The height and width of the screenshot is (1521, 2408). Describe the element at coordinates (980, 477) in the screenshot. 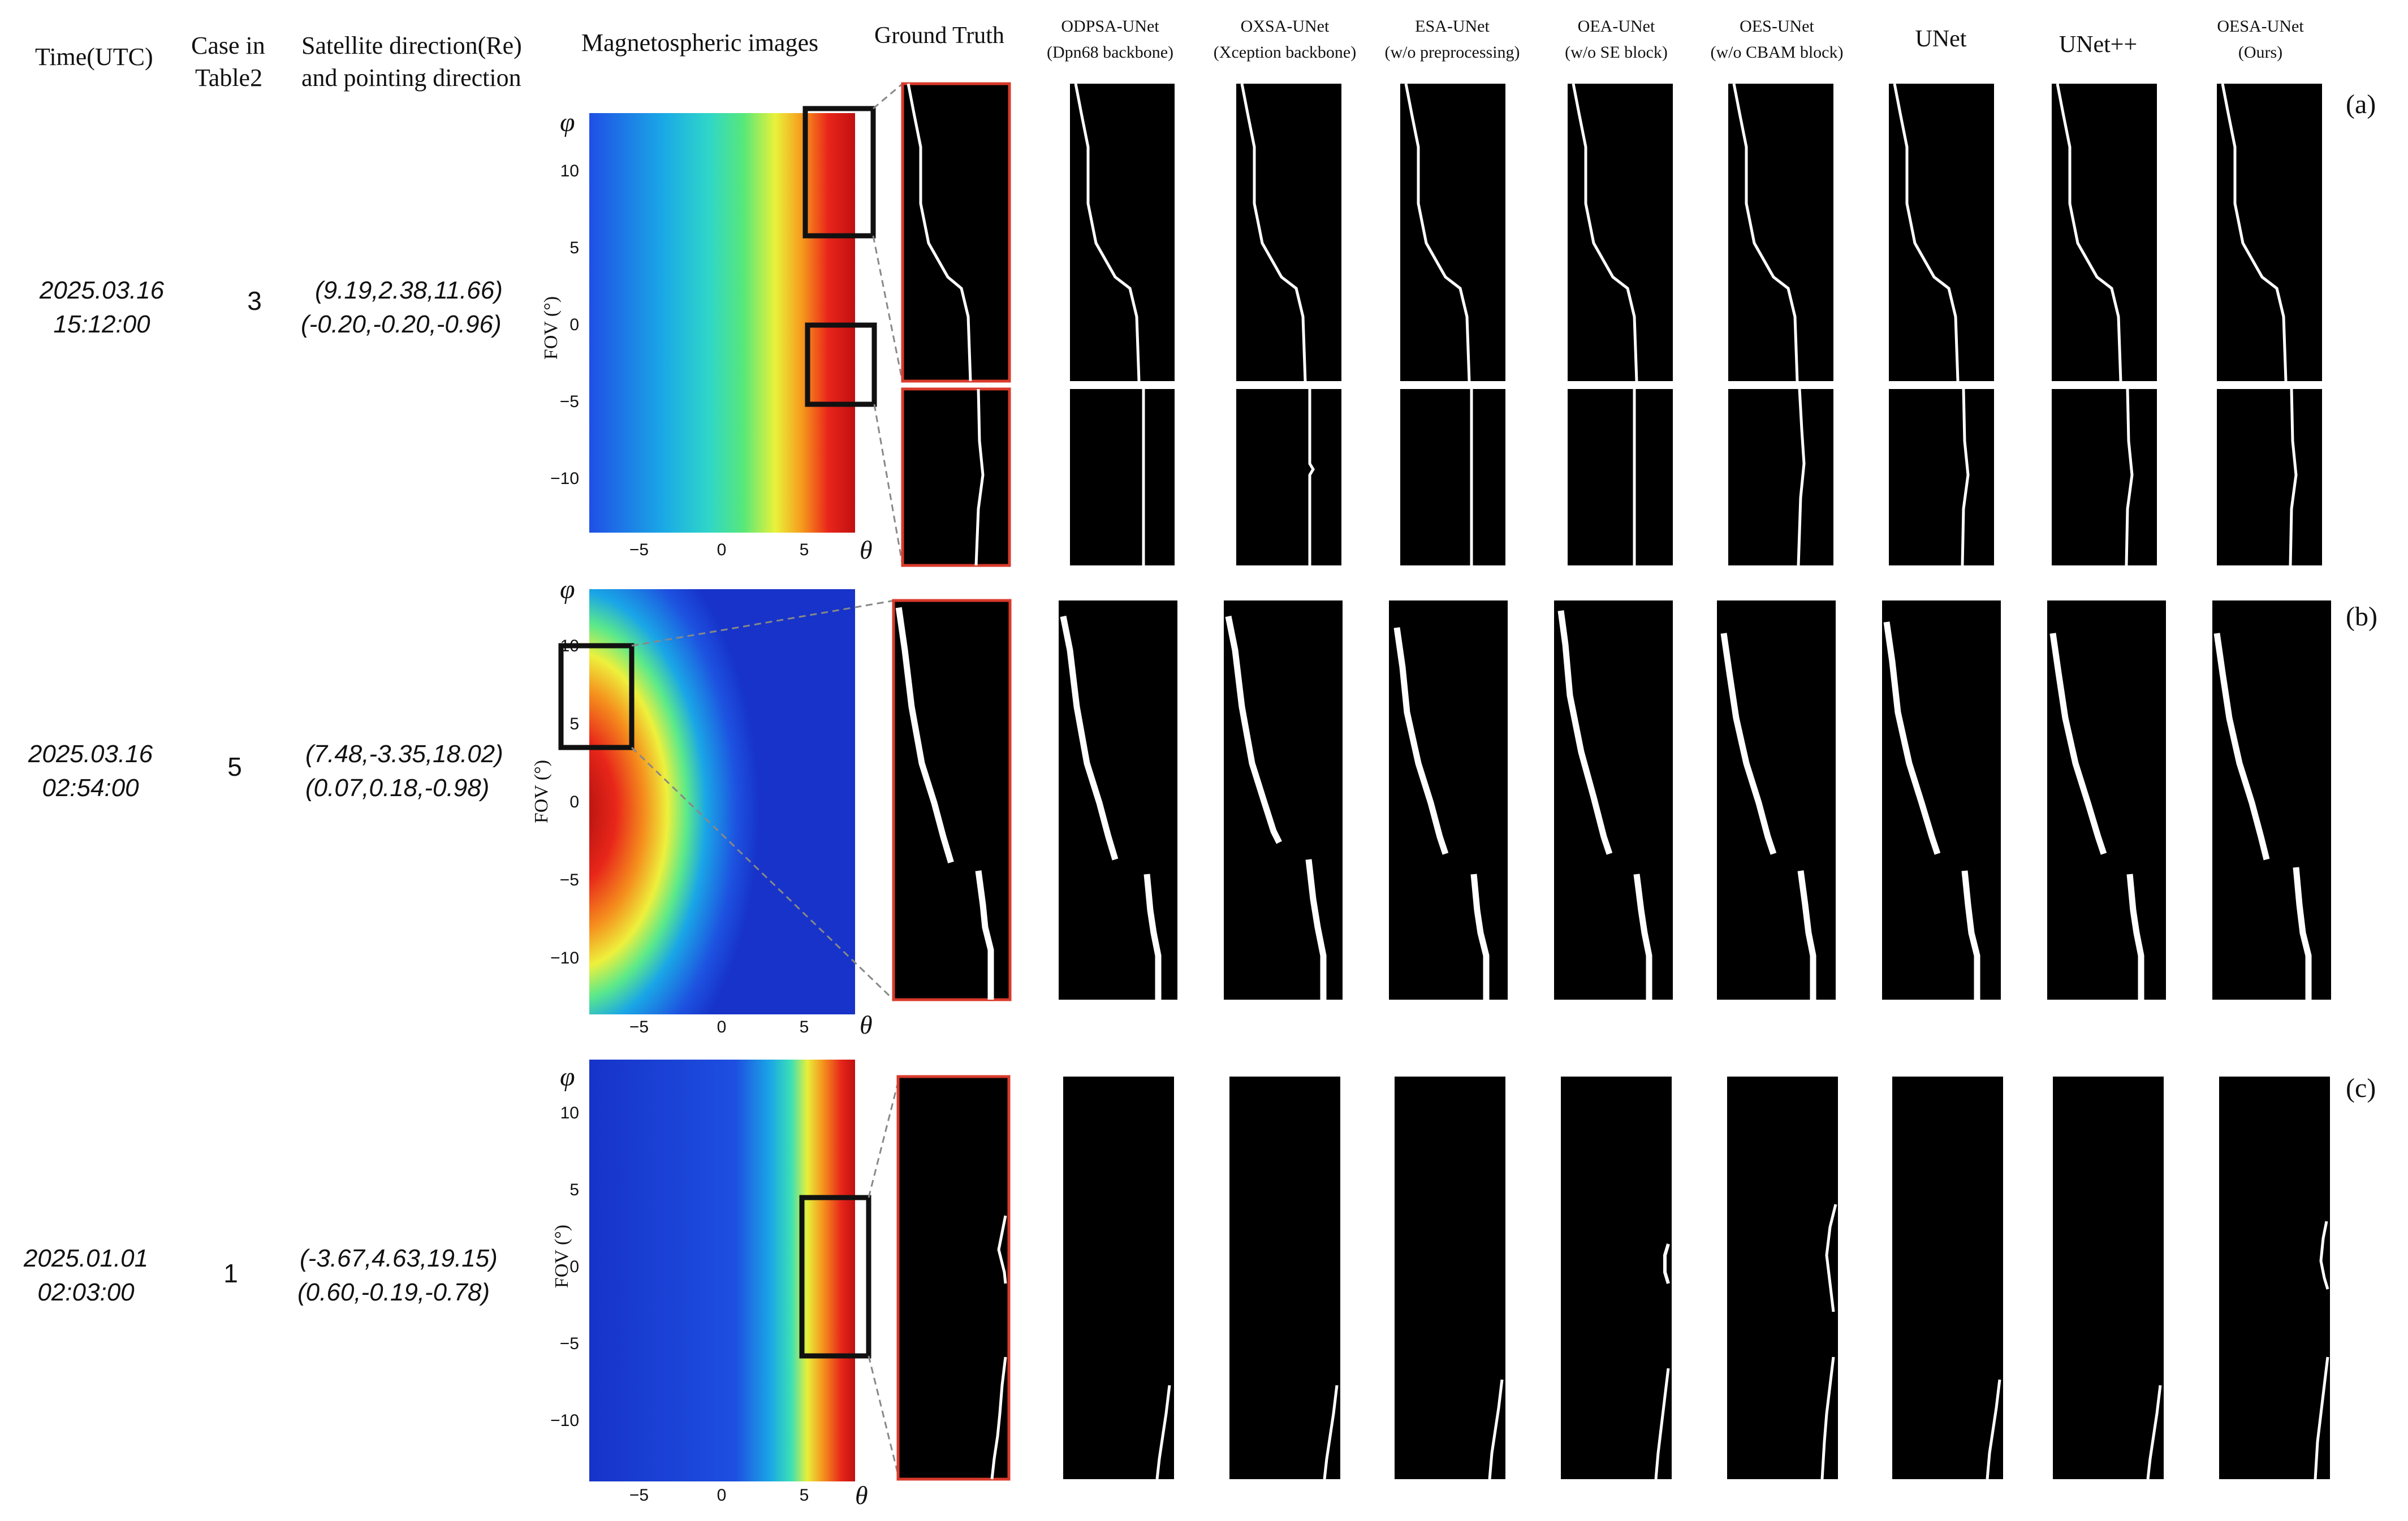

I see `row-a-gt-lower-line` at that location.